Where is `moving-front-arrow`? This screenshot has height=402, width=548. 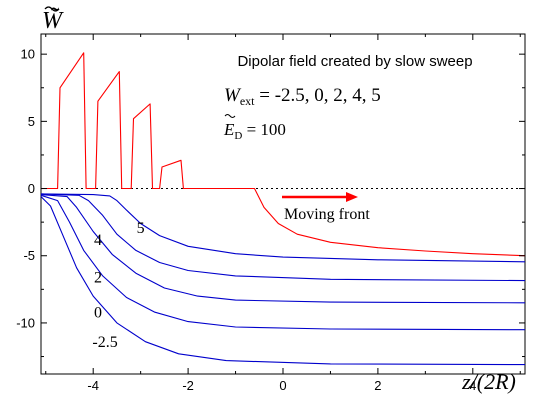 moving-front-arrow is located at coordinates (320, 197).